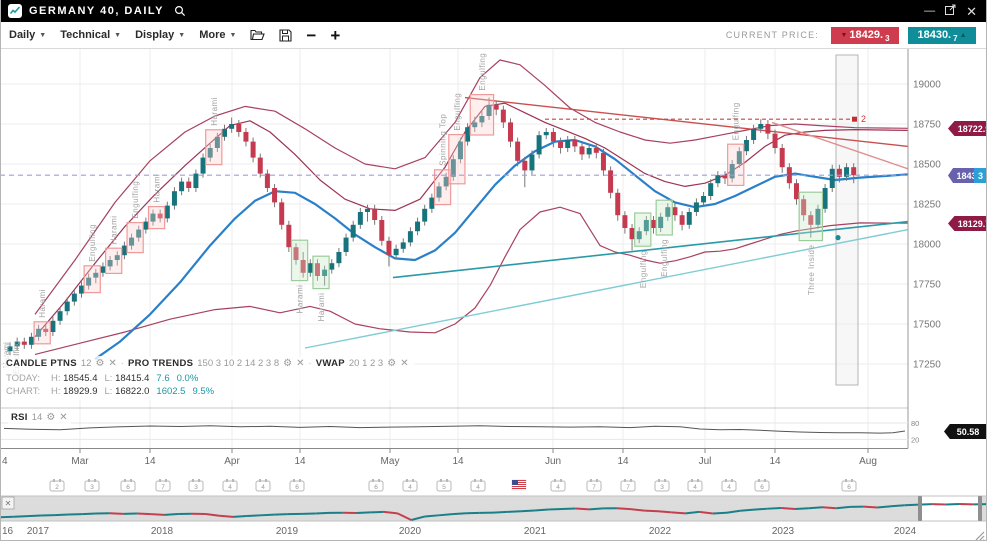 The height and width of the screenshot is (541, 987). I want to click on resize-grip-icon, so click(980, 536).